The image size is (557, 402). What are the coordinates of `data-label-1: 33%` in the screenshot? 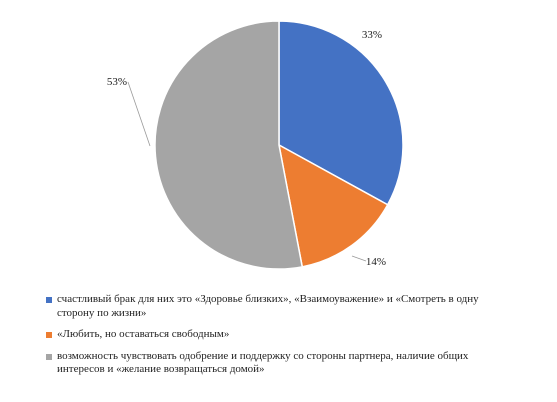 It's located at (372, 35).